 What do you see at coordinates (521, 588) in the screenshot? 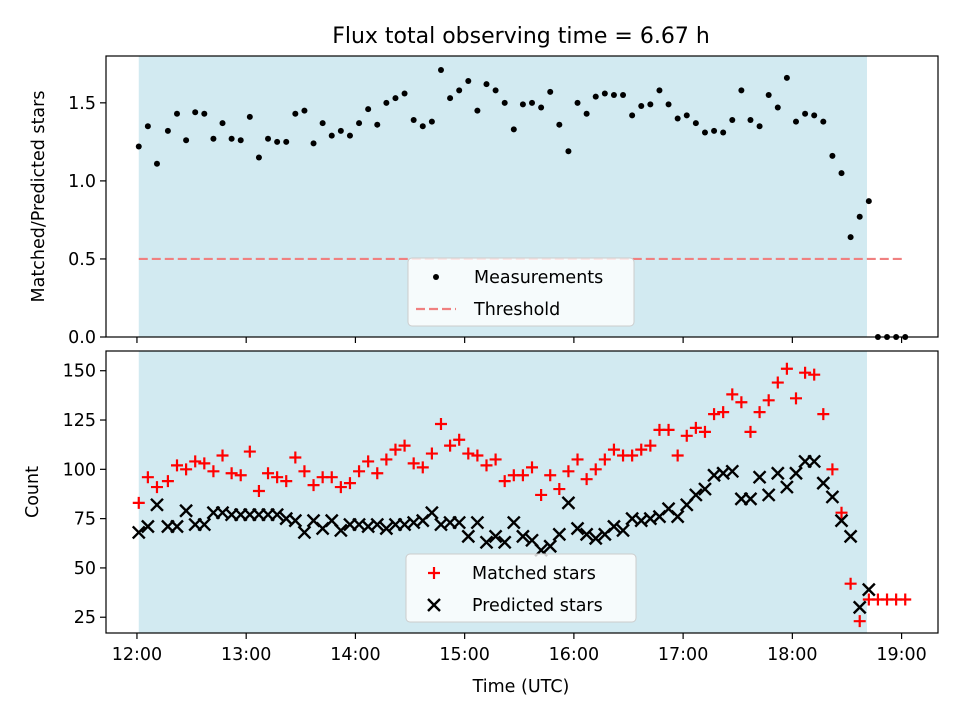
I see `bottom-legend: Matched stars Predicted stars` at bounding box center [521, 588].